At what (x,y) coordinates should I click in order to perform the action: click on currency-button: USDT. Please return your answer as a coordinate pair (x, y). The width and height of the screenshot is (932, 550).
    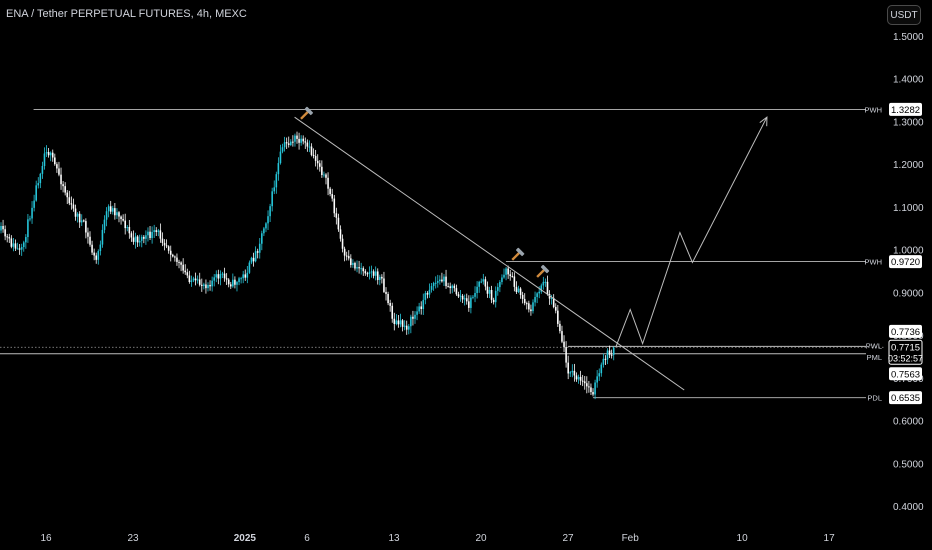
    Looking at the image, I should click on (904, 15).